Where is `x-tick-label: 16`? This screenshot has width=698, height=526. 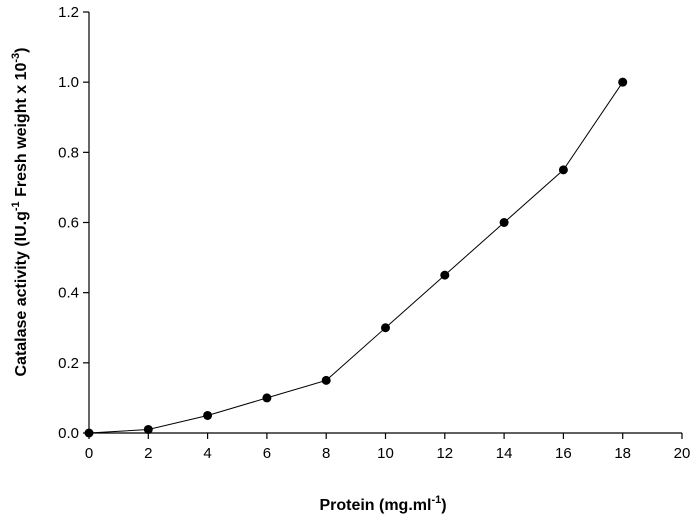
x-tick-label: 16 is located at coordinates (563, 453).